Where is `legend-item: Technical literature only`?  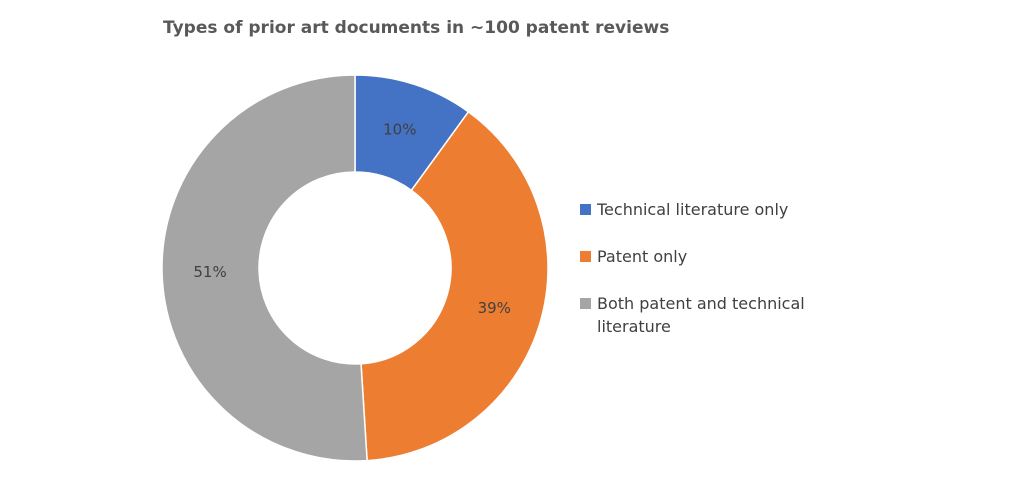
legend-item: Technical literature only is located at coordinates (700, 209).